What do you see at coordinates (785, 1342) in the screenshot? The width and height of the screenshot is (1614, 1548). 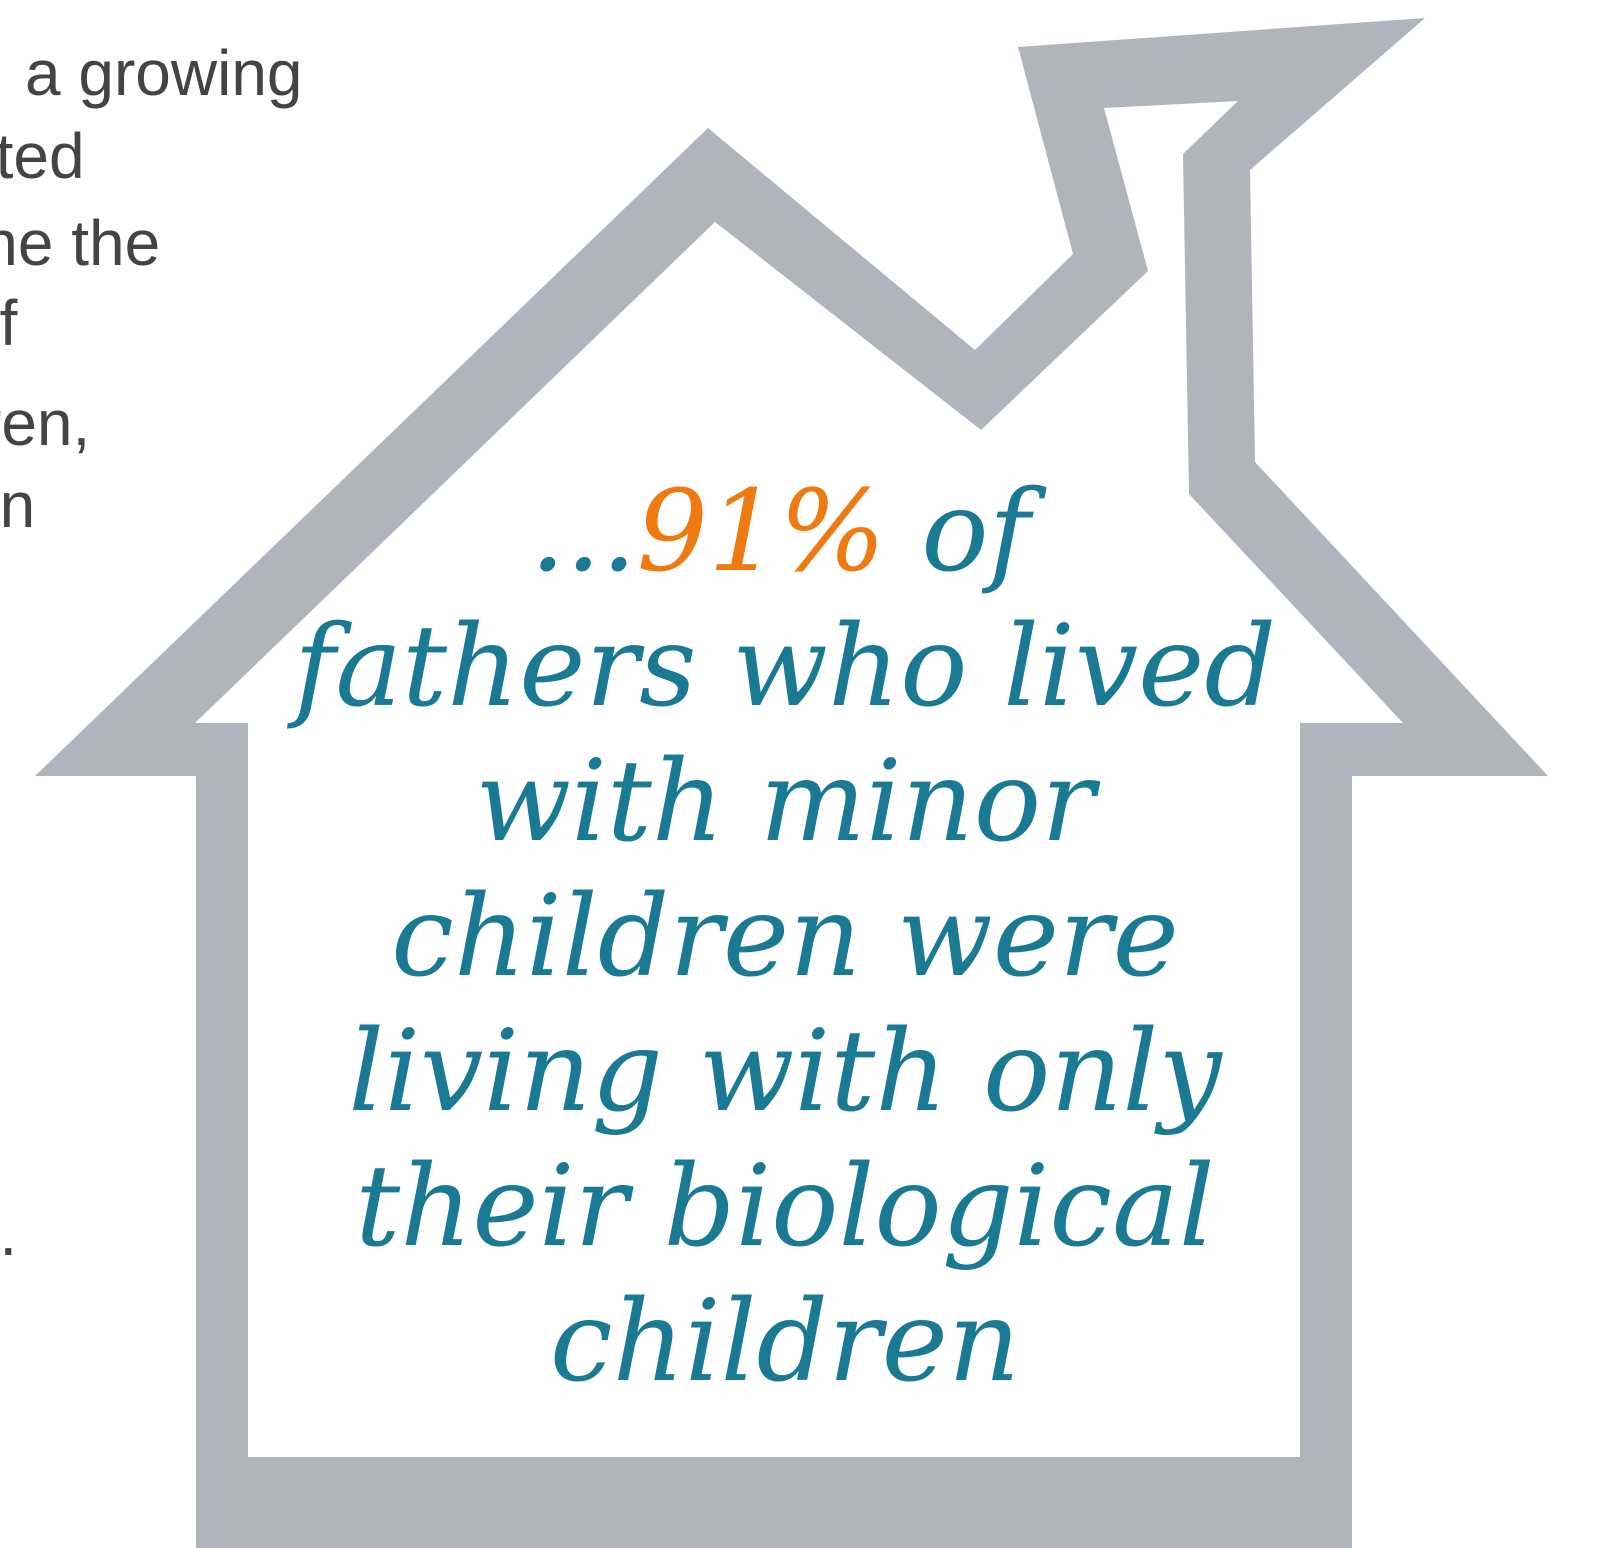 I see `house-line: children` at bounding box center [785, 1342].